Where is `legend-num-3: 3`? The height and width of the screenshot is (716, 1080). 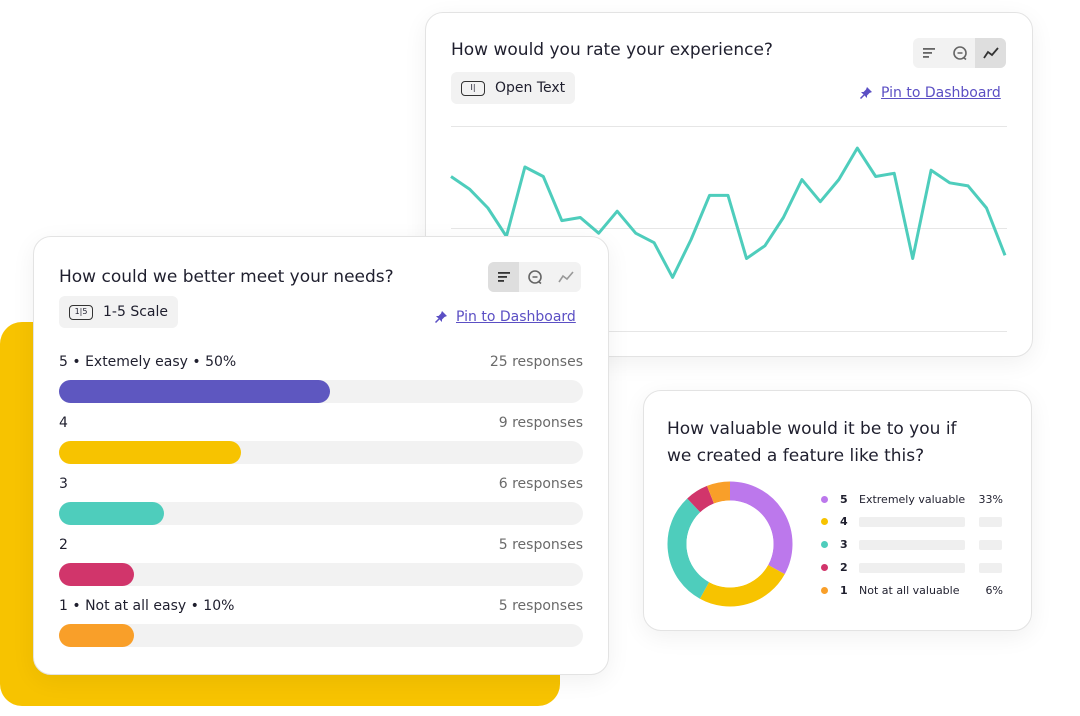 legend-num-3: 3 is located at coordinates (844, 544).